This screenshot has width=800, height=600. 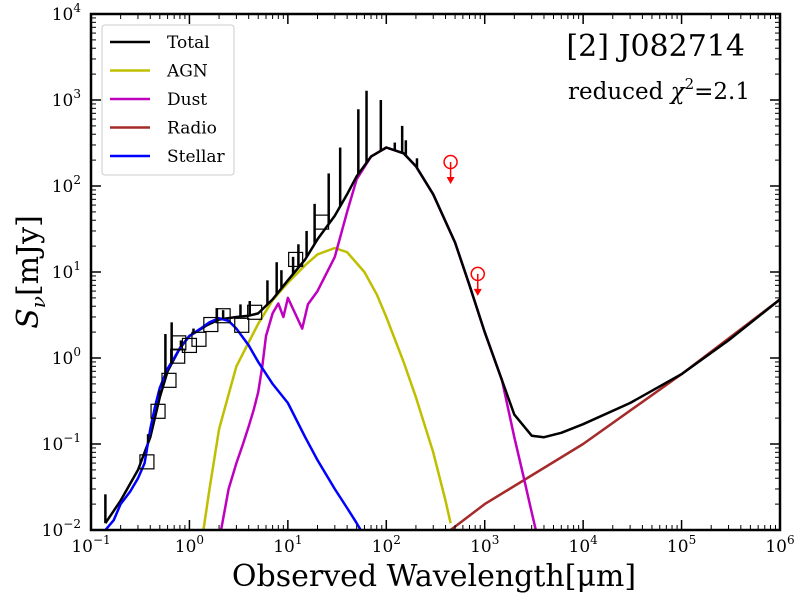 I want to click on legend-label: Total, so click(x=188, y=43).